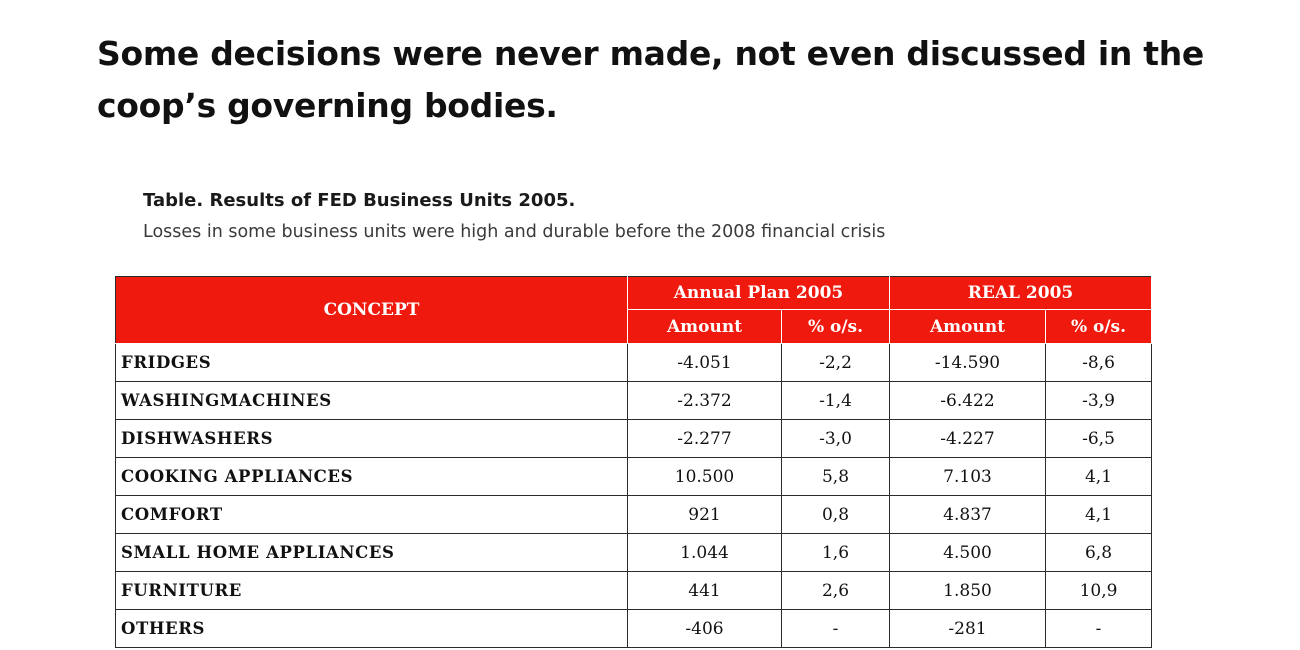 Image resolution: width=1300 pixels, height=650 pixels. I want to click on table-row: COMFORT 921 0,8 4.837 4,1, so click(633, 514).